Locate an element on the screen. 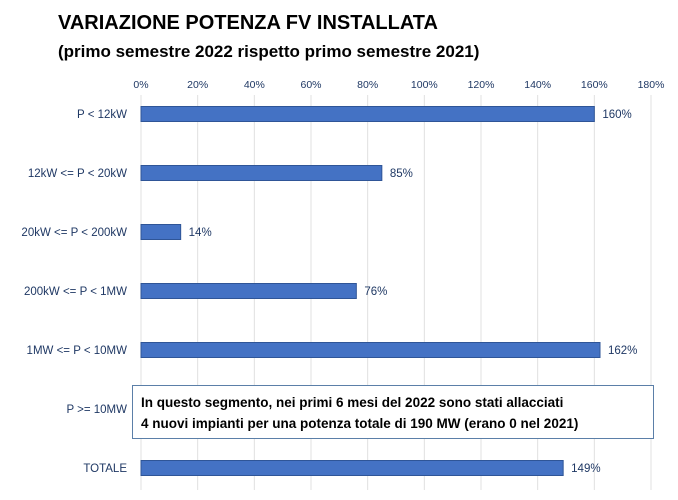  data-label: 149% is located at coordinates (585, 469).